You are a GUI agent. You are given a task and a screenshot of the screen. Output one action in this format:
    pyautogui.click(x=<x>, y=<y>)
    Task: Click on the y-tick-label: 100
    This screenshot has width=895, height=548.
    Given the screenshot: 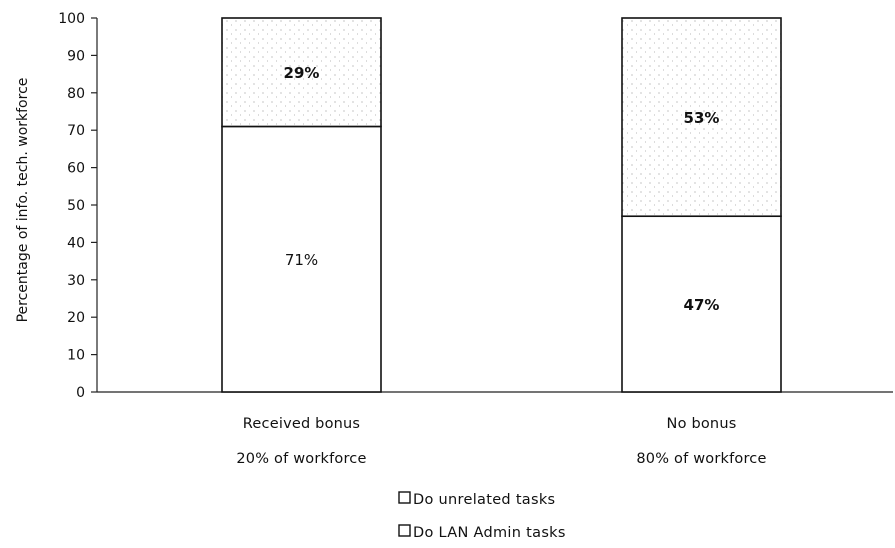 What is the action you would take?
    pyautogui.click(x=71, y=19)
    